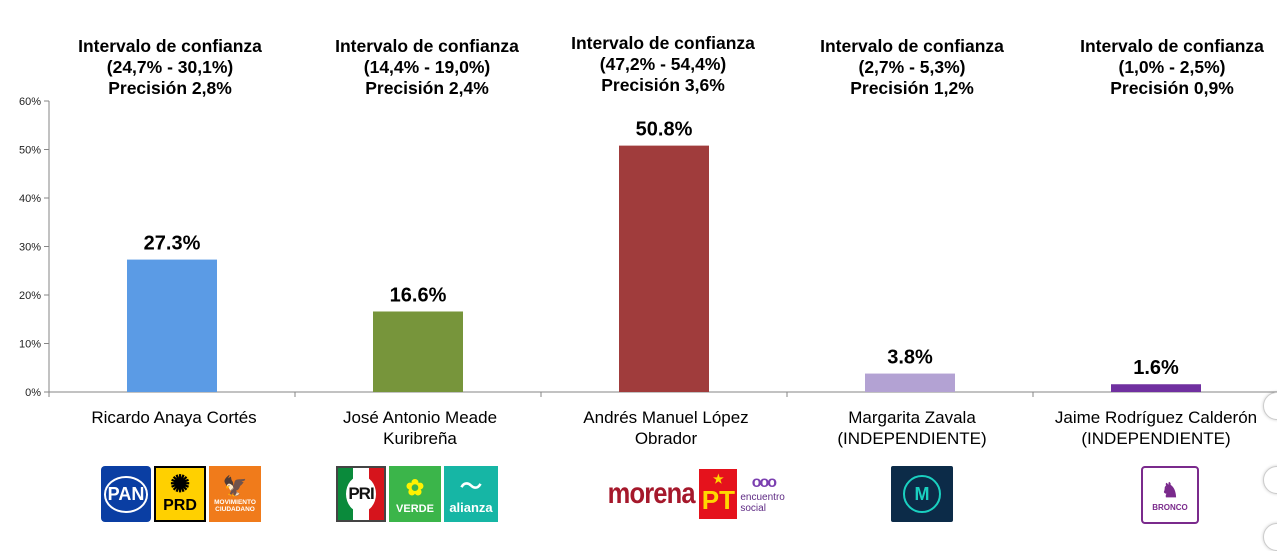  Describe the element at coordinates (666, 428) in the screenshot. I see `category-label-lopez-obrador: Andrés Manuel López Obrador` at that location.